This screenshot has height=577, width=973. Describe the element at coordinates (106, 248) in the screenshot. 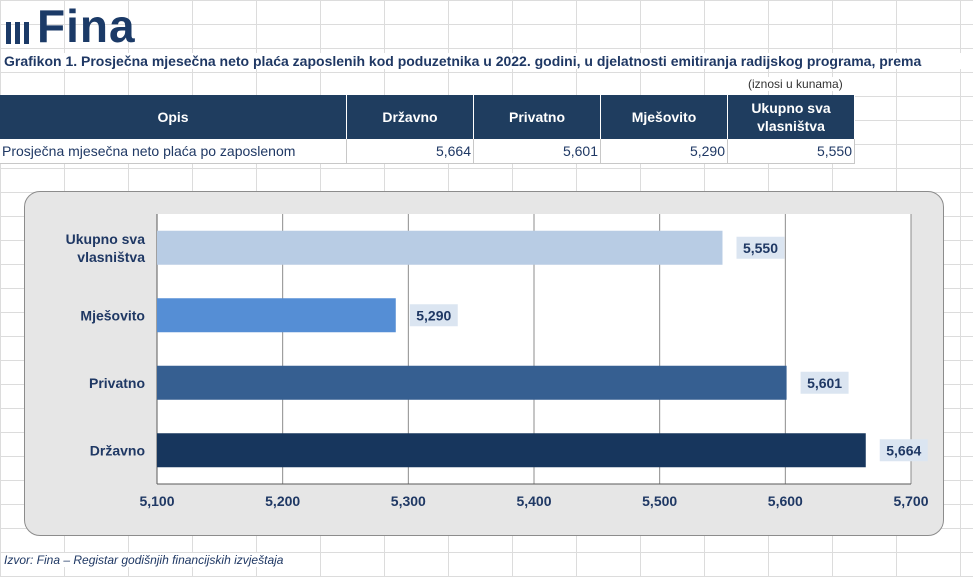

I see `category-label: Ukupno sva vlasništva` at that location.